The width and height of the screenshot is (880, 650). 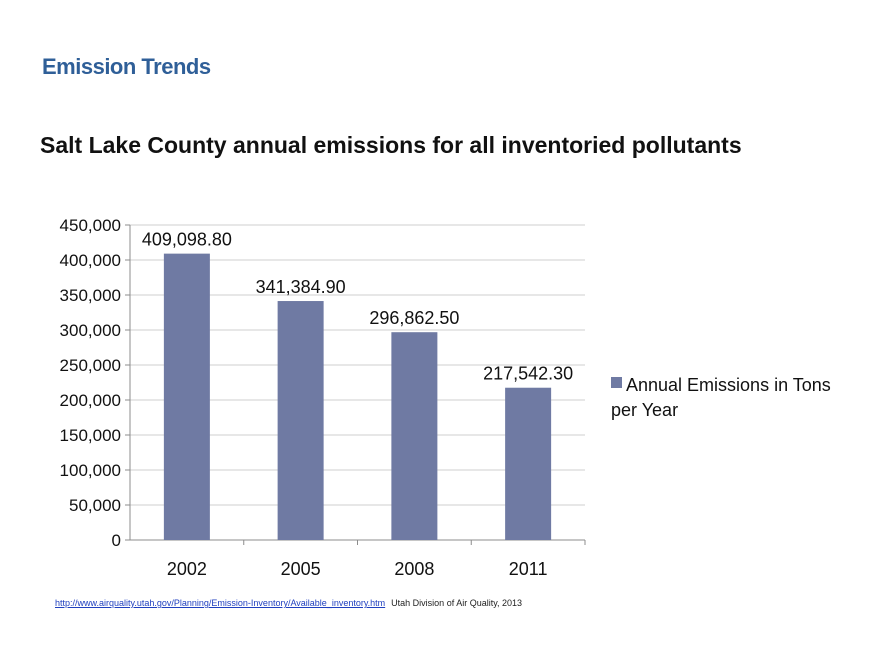 I want to click on y-tick-label: 200,000, so click(x=90, y=400).